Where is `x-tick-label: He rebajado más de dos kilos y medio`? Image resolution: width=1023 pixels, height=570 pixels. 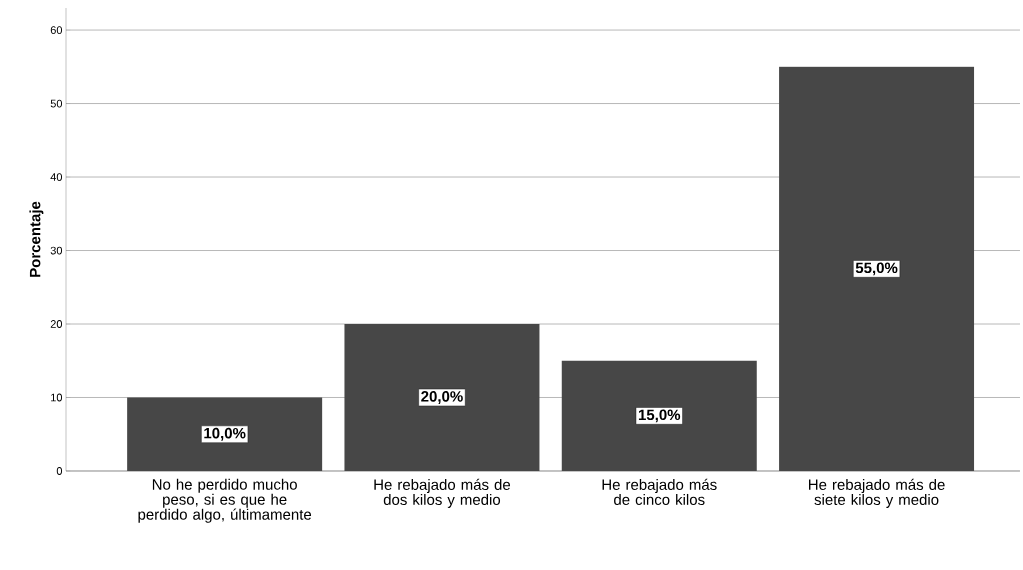 x-tick-label: He rebajado más de dos kilos y medio is located at coordinates (442, 493).